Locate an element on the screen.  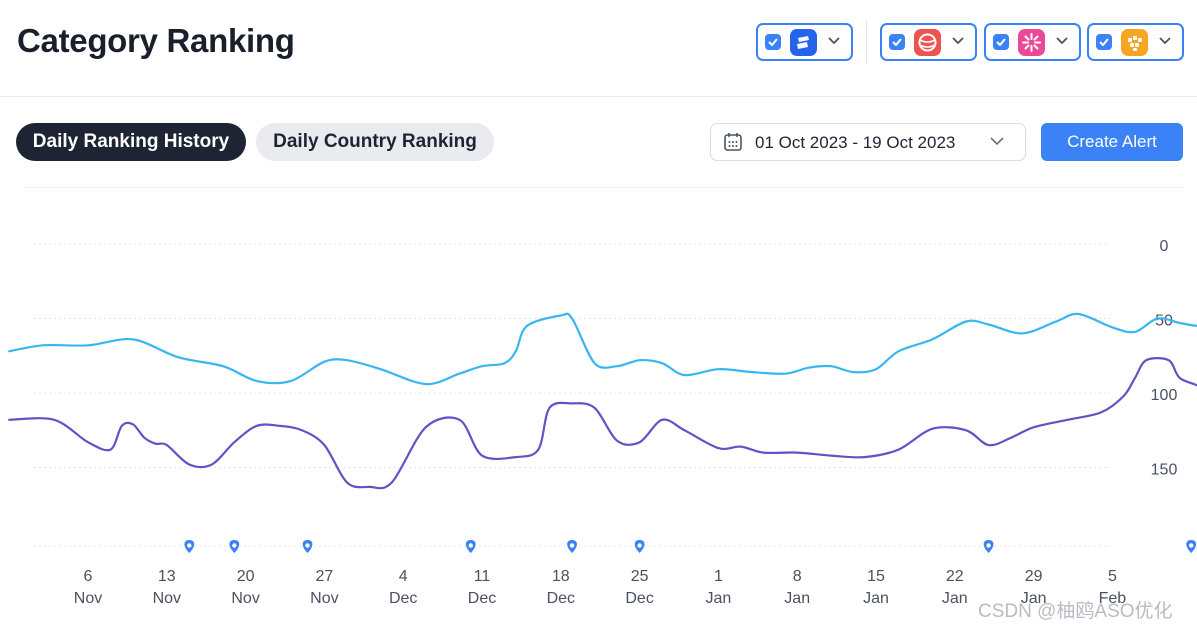
date-range-picker: 01 Oct 2023 - 19 Oct 2023 is located at coordinates (868, 142).